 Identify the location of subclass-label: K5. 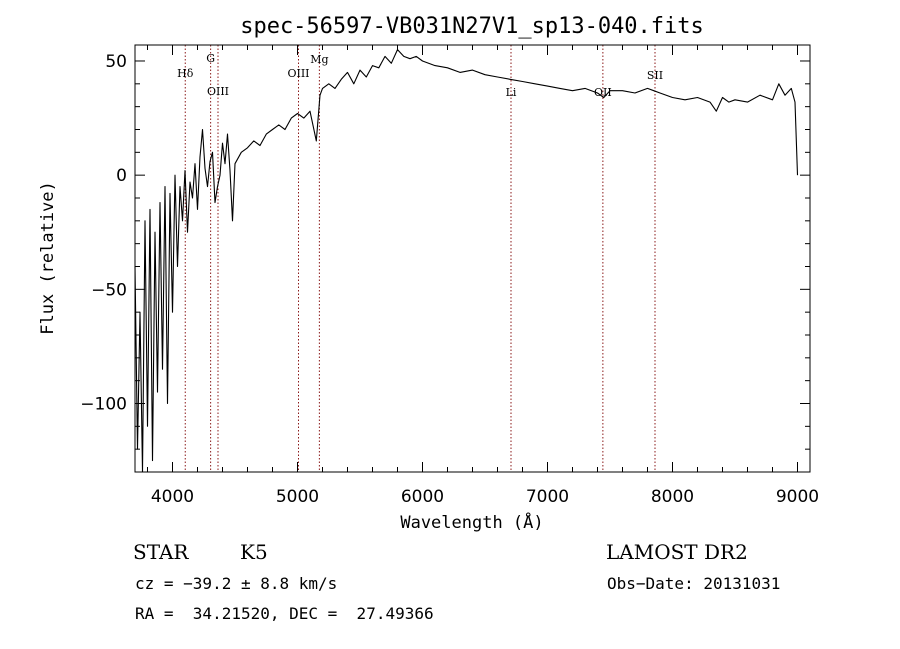
(254, 552).